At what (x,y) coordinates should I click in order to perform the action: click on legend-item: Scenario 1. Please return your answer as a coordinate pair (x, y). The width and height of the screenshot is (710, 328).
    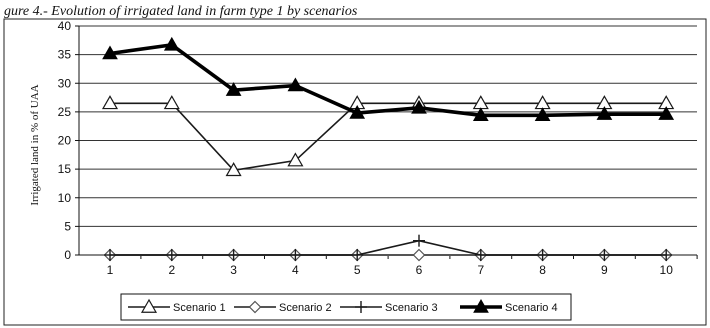
    Looking at the image, I should click on (177, 306).